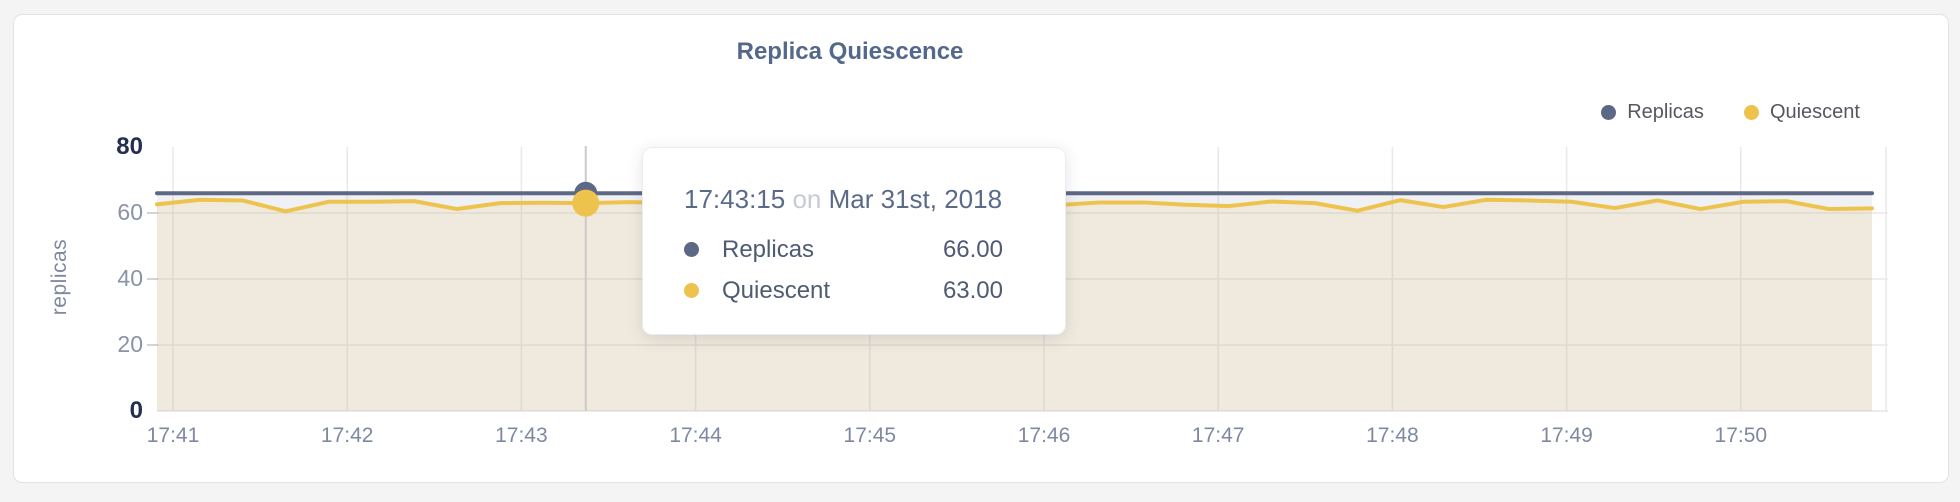  Describe the element at coordinates (870, 435) in the screenshot. I see `x-tick-label: 17:45` at that location.